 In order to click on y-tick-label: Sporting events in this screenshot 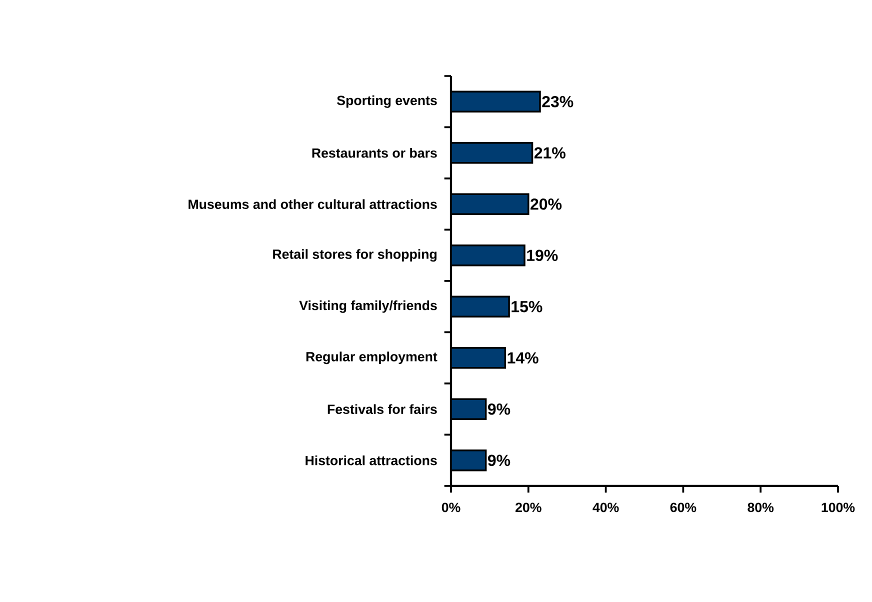, I will do `click(387, 101)`.